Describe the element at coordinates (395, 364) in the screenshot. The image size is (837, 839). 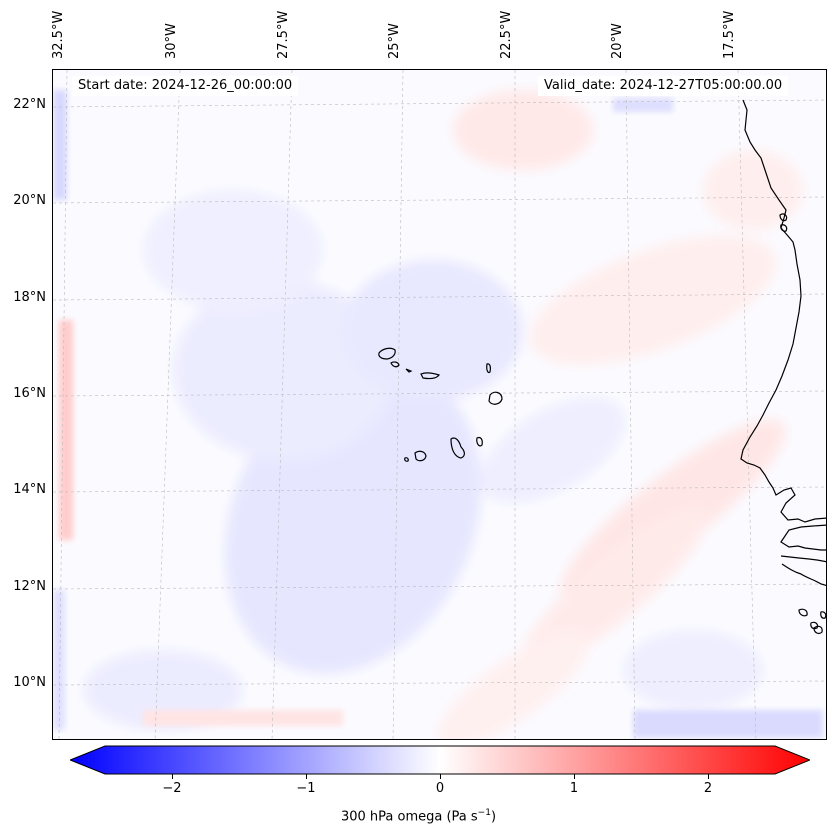
I see `island-sao-vicente` at that location.